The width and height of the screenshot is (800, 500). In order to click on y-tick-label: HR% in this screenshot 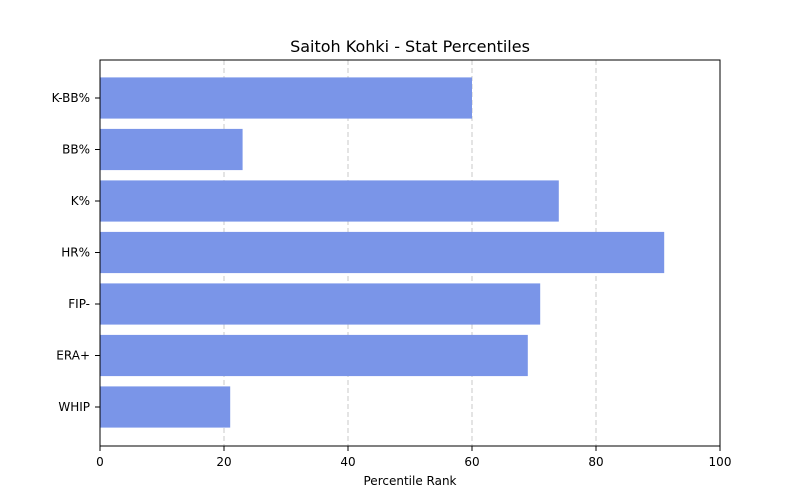, I will do `click(75, 253)`.